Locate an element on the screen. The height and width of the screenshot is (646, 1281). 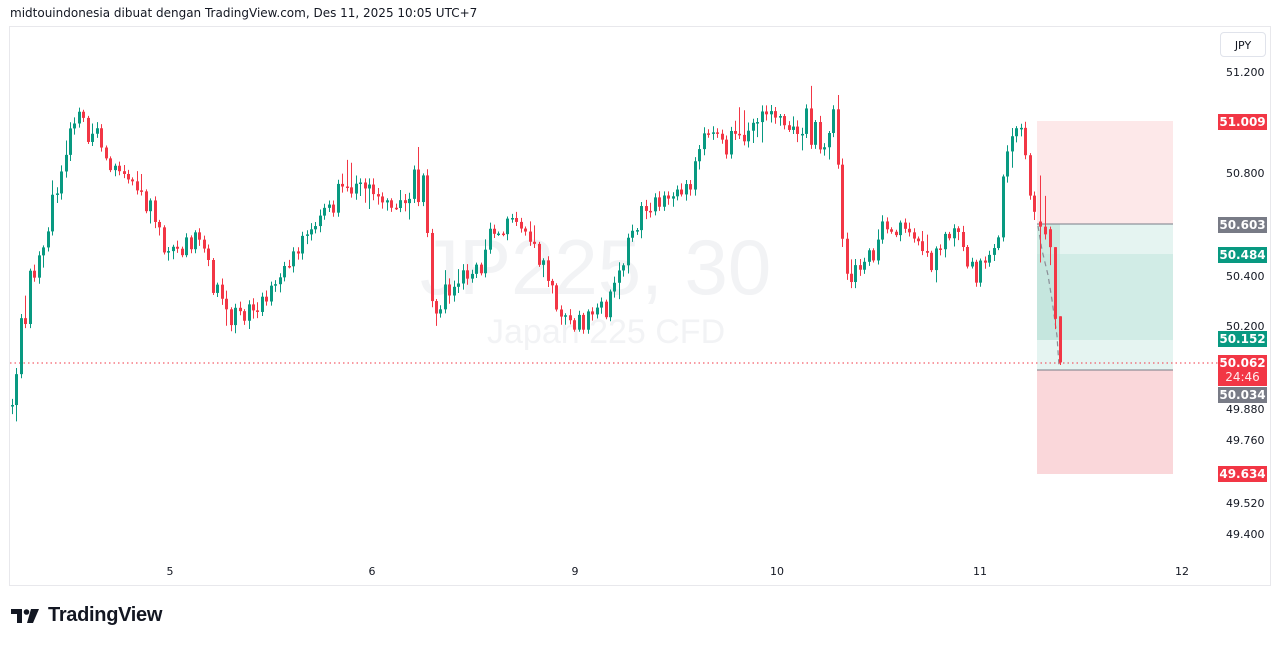
entry-price-label: 50.603 is located at coordinates (1242, 225).